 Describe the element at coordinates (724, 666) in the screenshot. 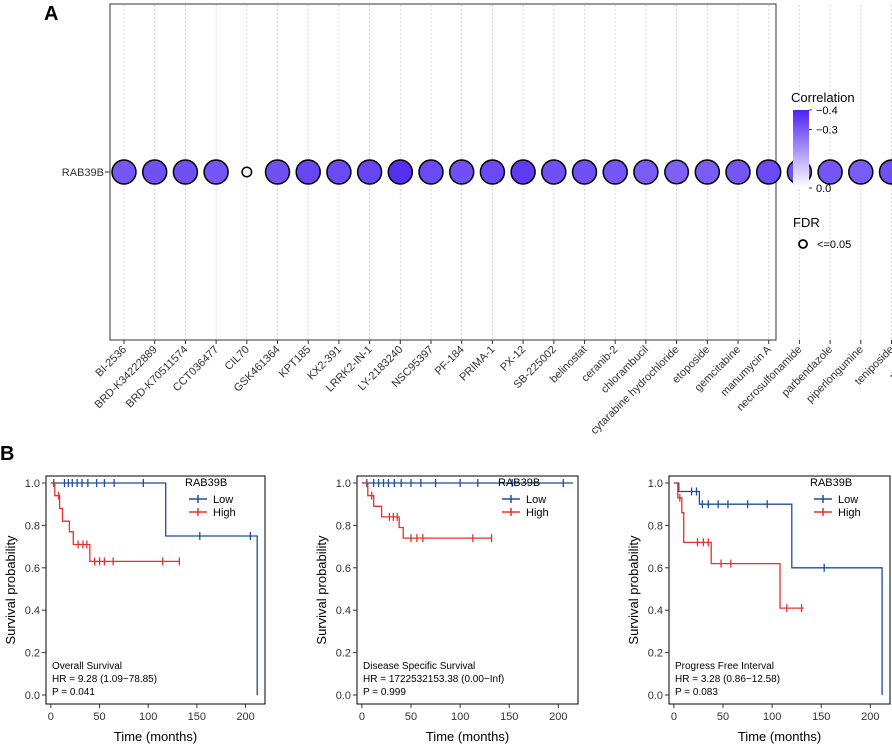

I see `km-annotation-title: Progress Free Interval` at that location.